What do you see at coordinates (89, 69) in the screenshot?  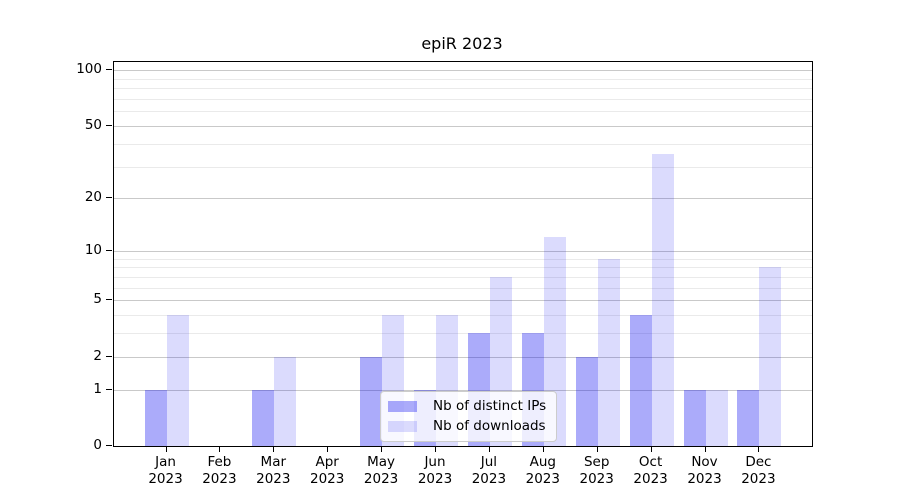 I see `y-tick-label: 100` at bounding box center [89, 69].